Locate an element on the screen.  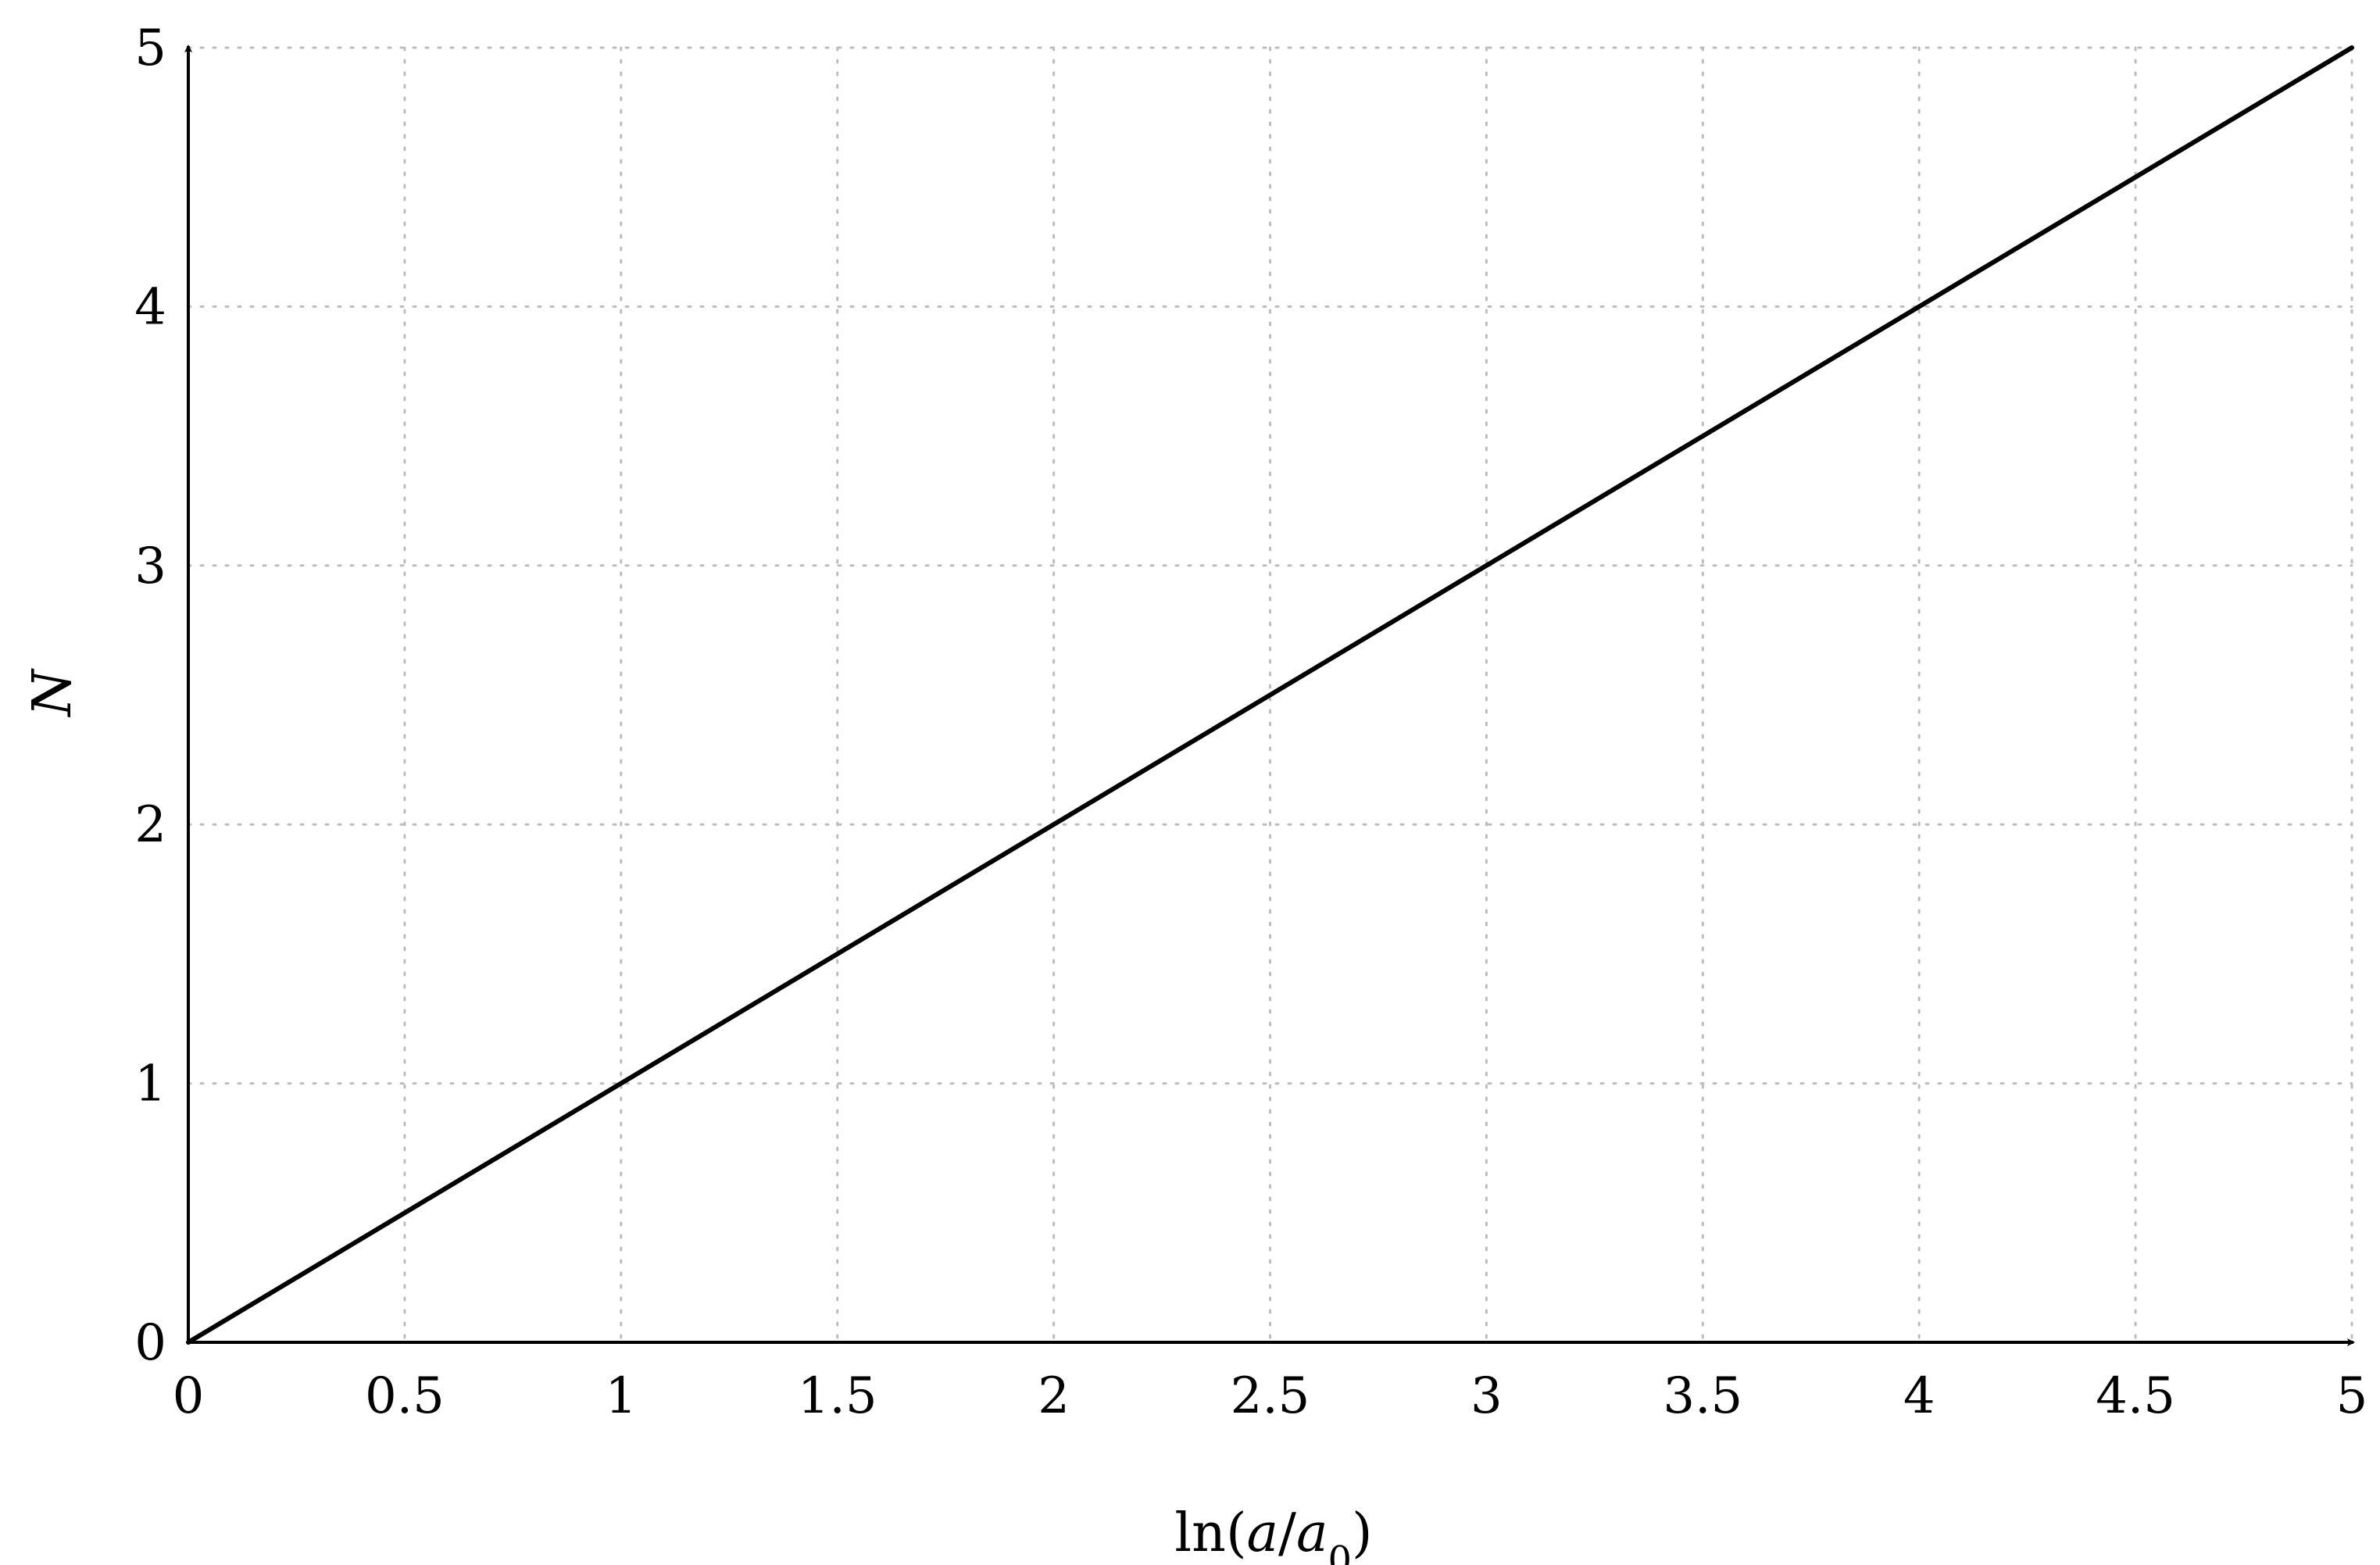
x-tick-label: 5 is located at coordinates (2352, 1396).